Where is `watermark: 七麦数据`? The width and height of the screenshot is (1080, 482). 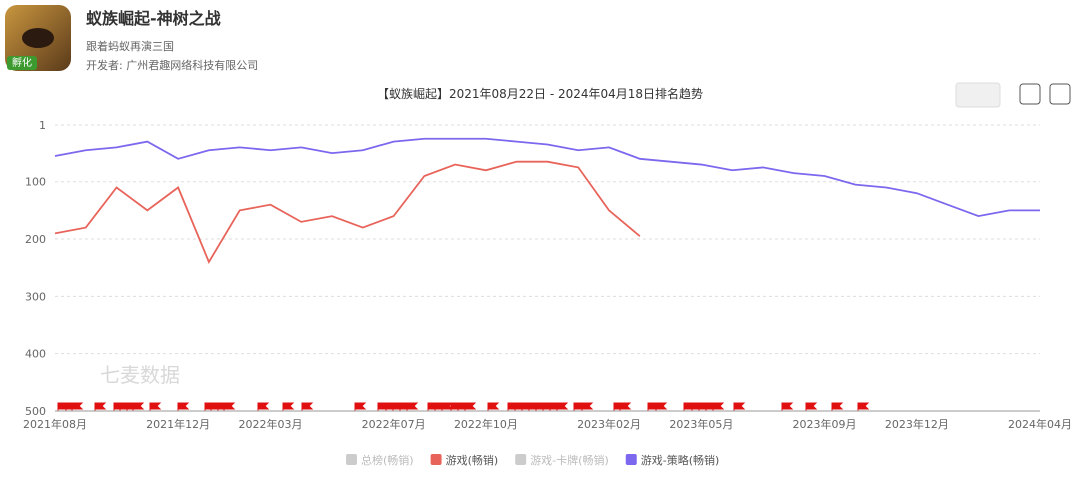 watermark: 七麦数据 is located at coordinates (140, 375).